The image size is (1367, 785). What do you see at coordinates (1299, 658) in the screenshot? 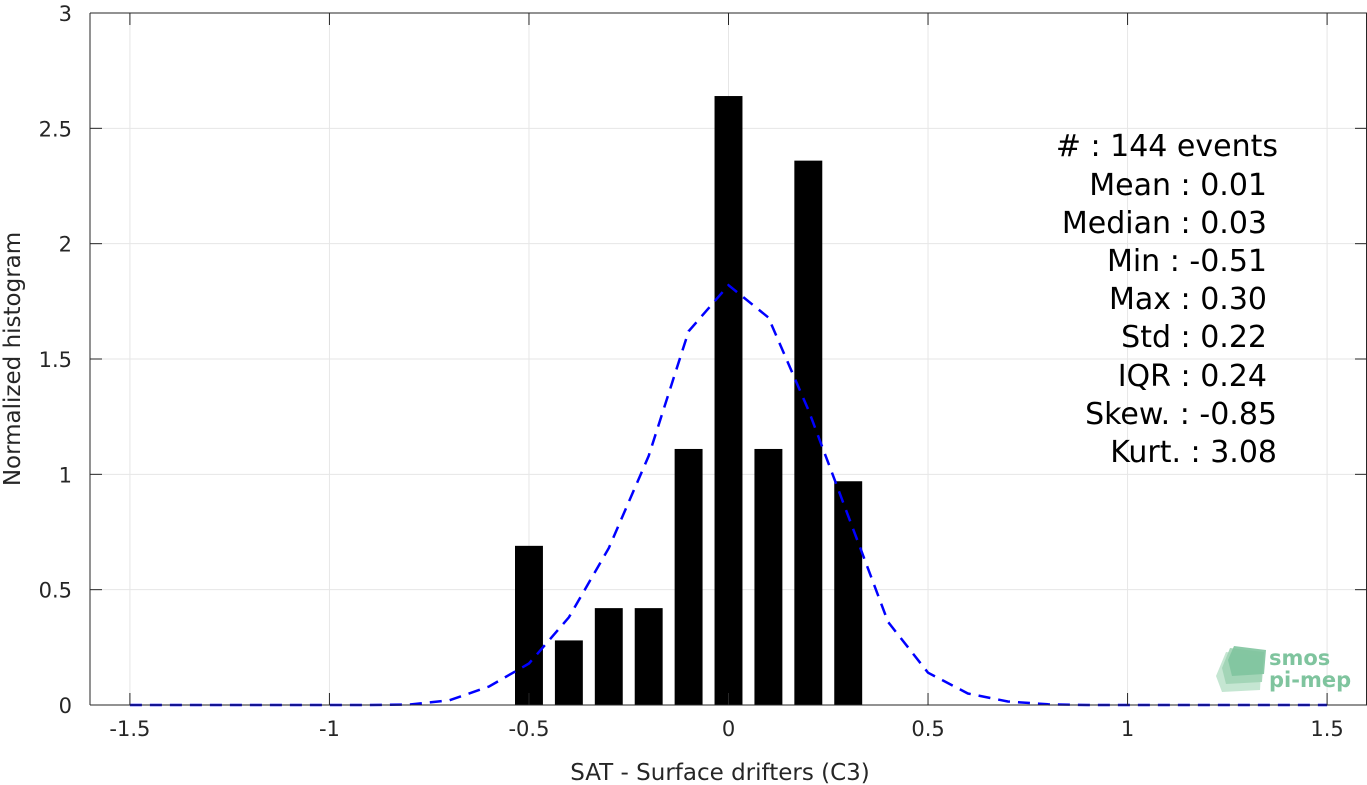
I see `logo-line1: smos` at bounding box center [1299, 658].